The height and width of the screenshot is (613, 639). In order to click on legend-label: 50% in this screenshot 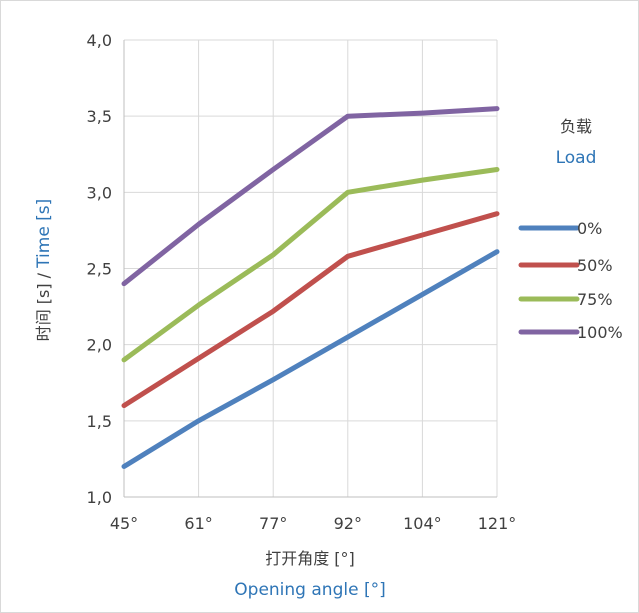, I will do `click(595, 265)`.